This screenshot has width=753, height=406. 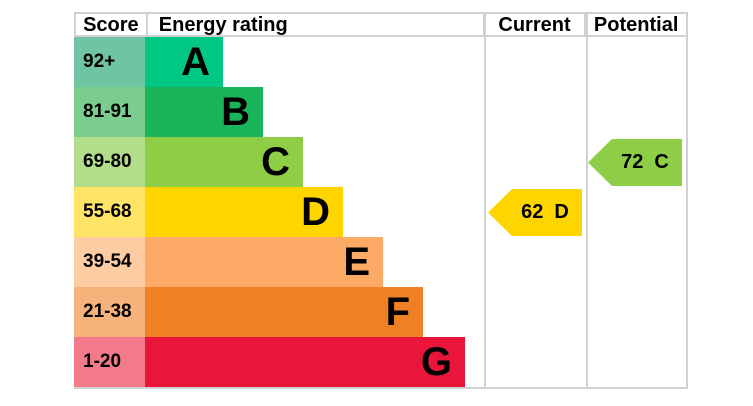 I want to click on header-current: Current, so click(x=533, y=24).